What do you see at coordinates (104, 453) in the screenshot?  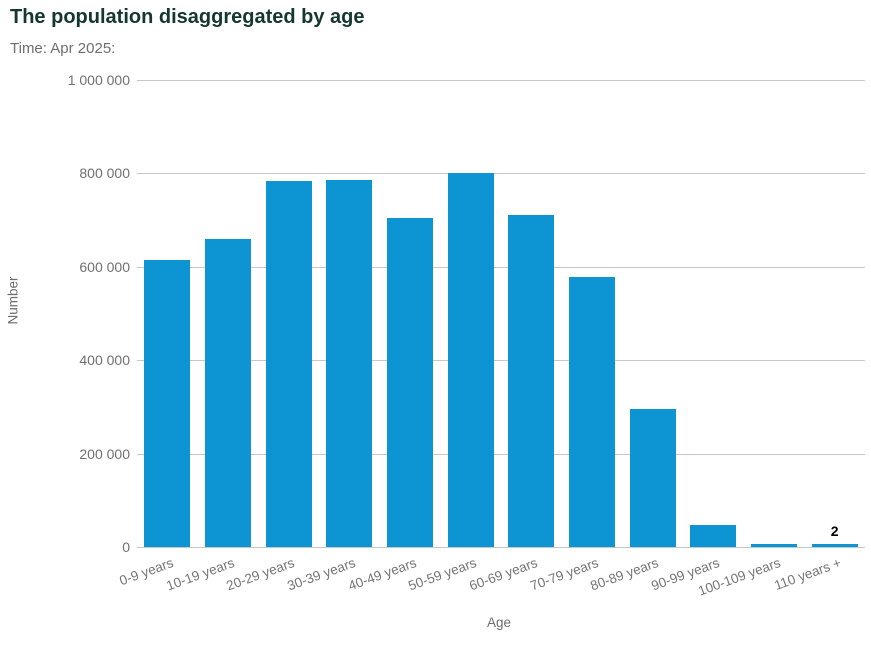 I see `y-tick-label: 200 000` at bounding box center [104, 453].